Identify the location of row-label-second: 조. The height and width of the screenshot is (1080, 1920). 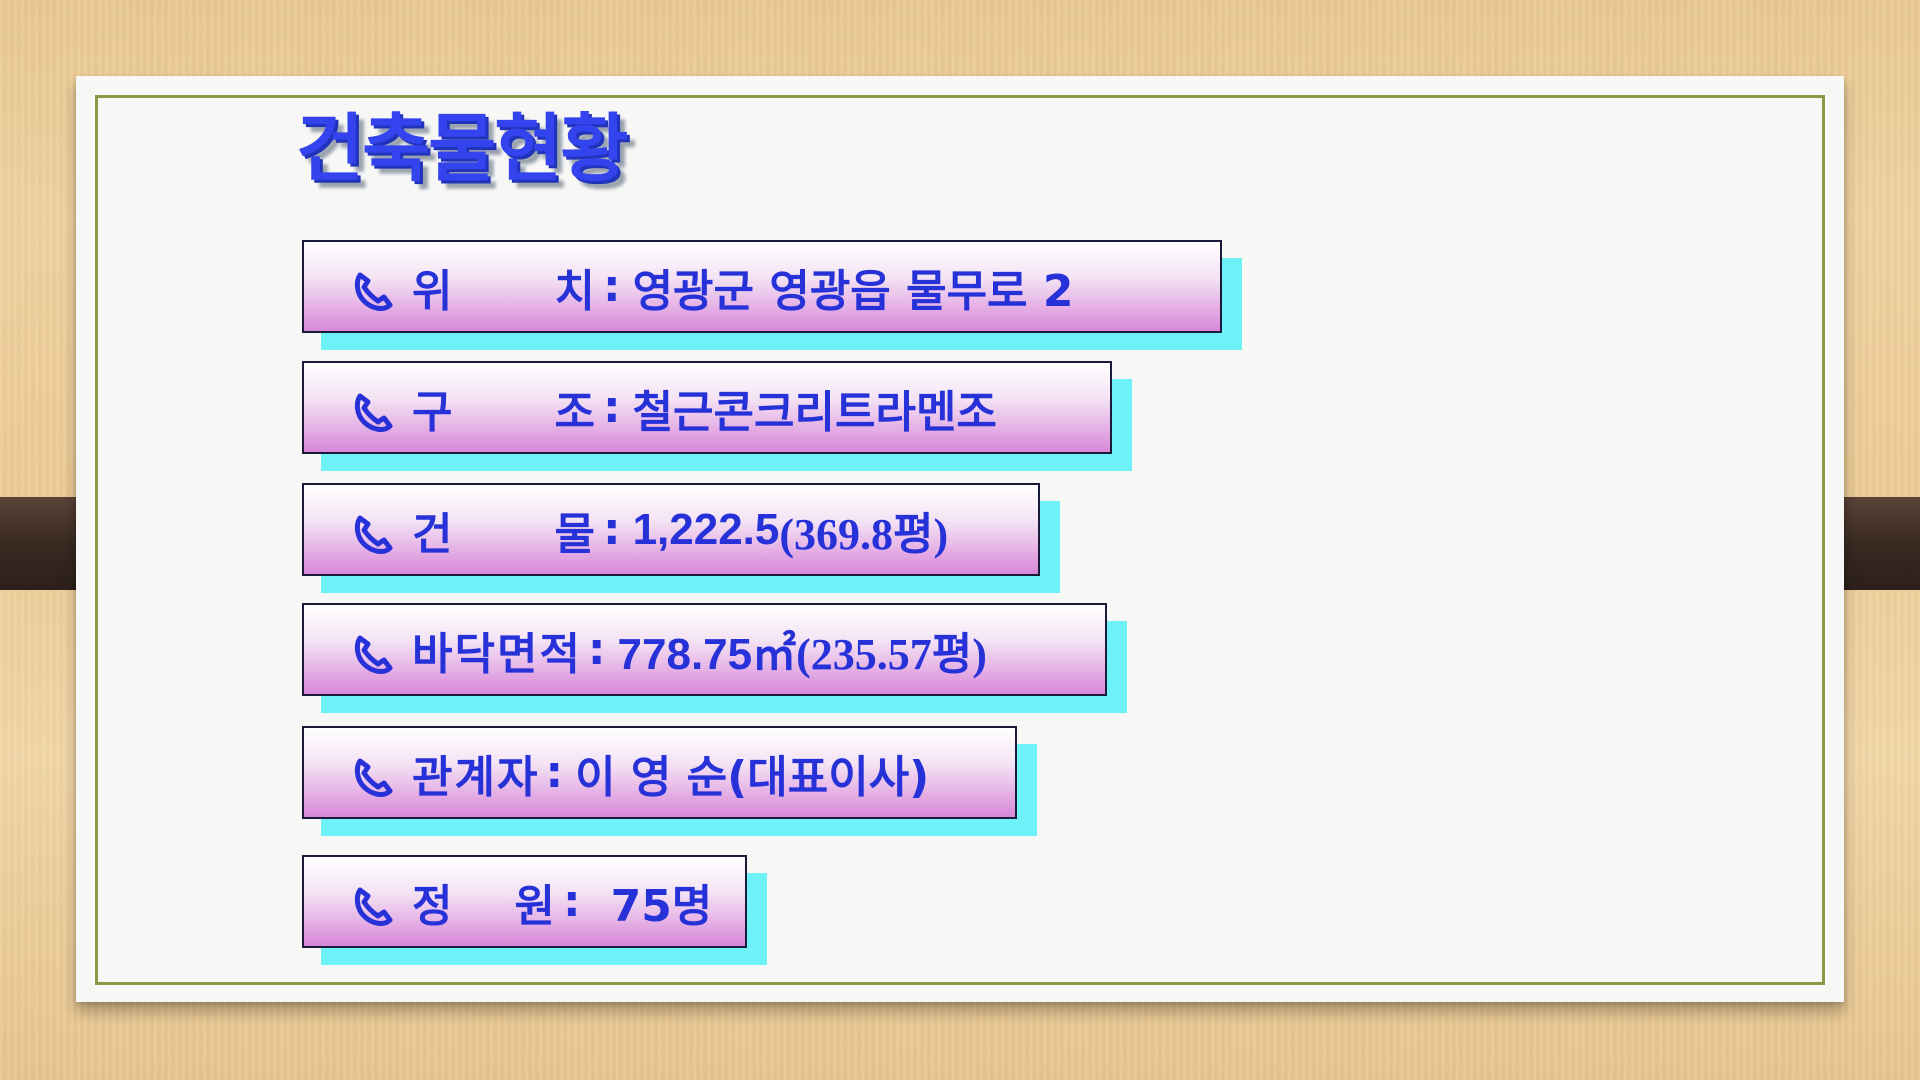
(575, 412).